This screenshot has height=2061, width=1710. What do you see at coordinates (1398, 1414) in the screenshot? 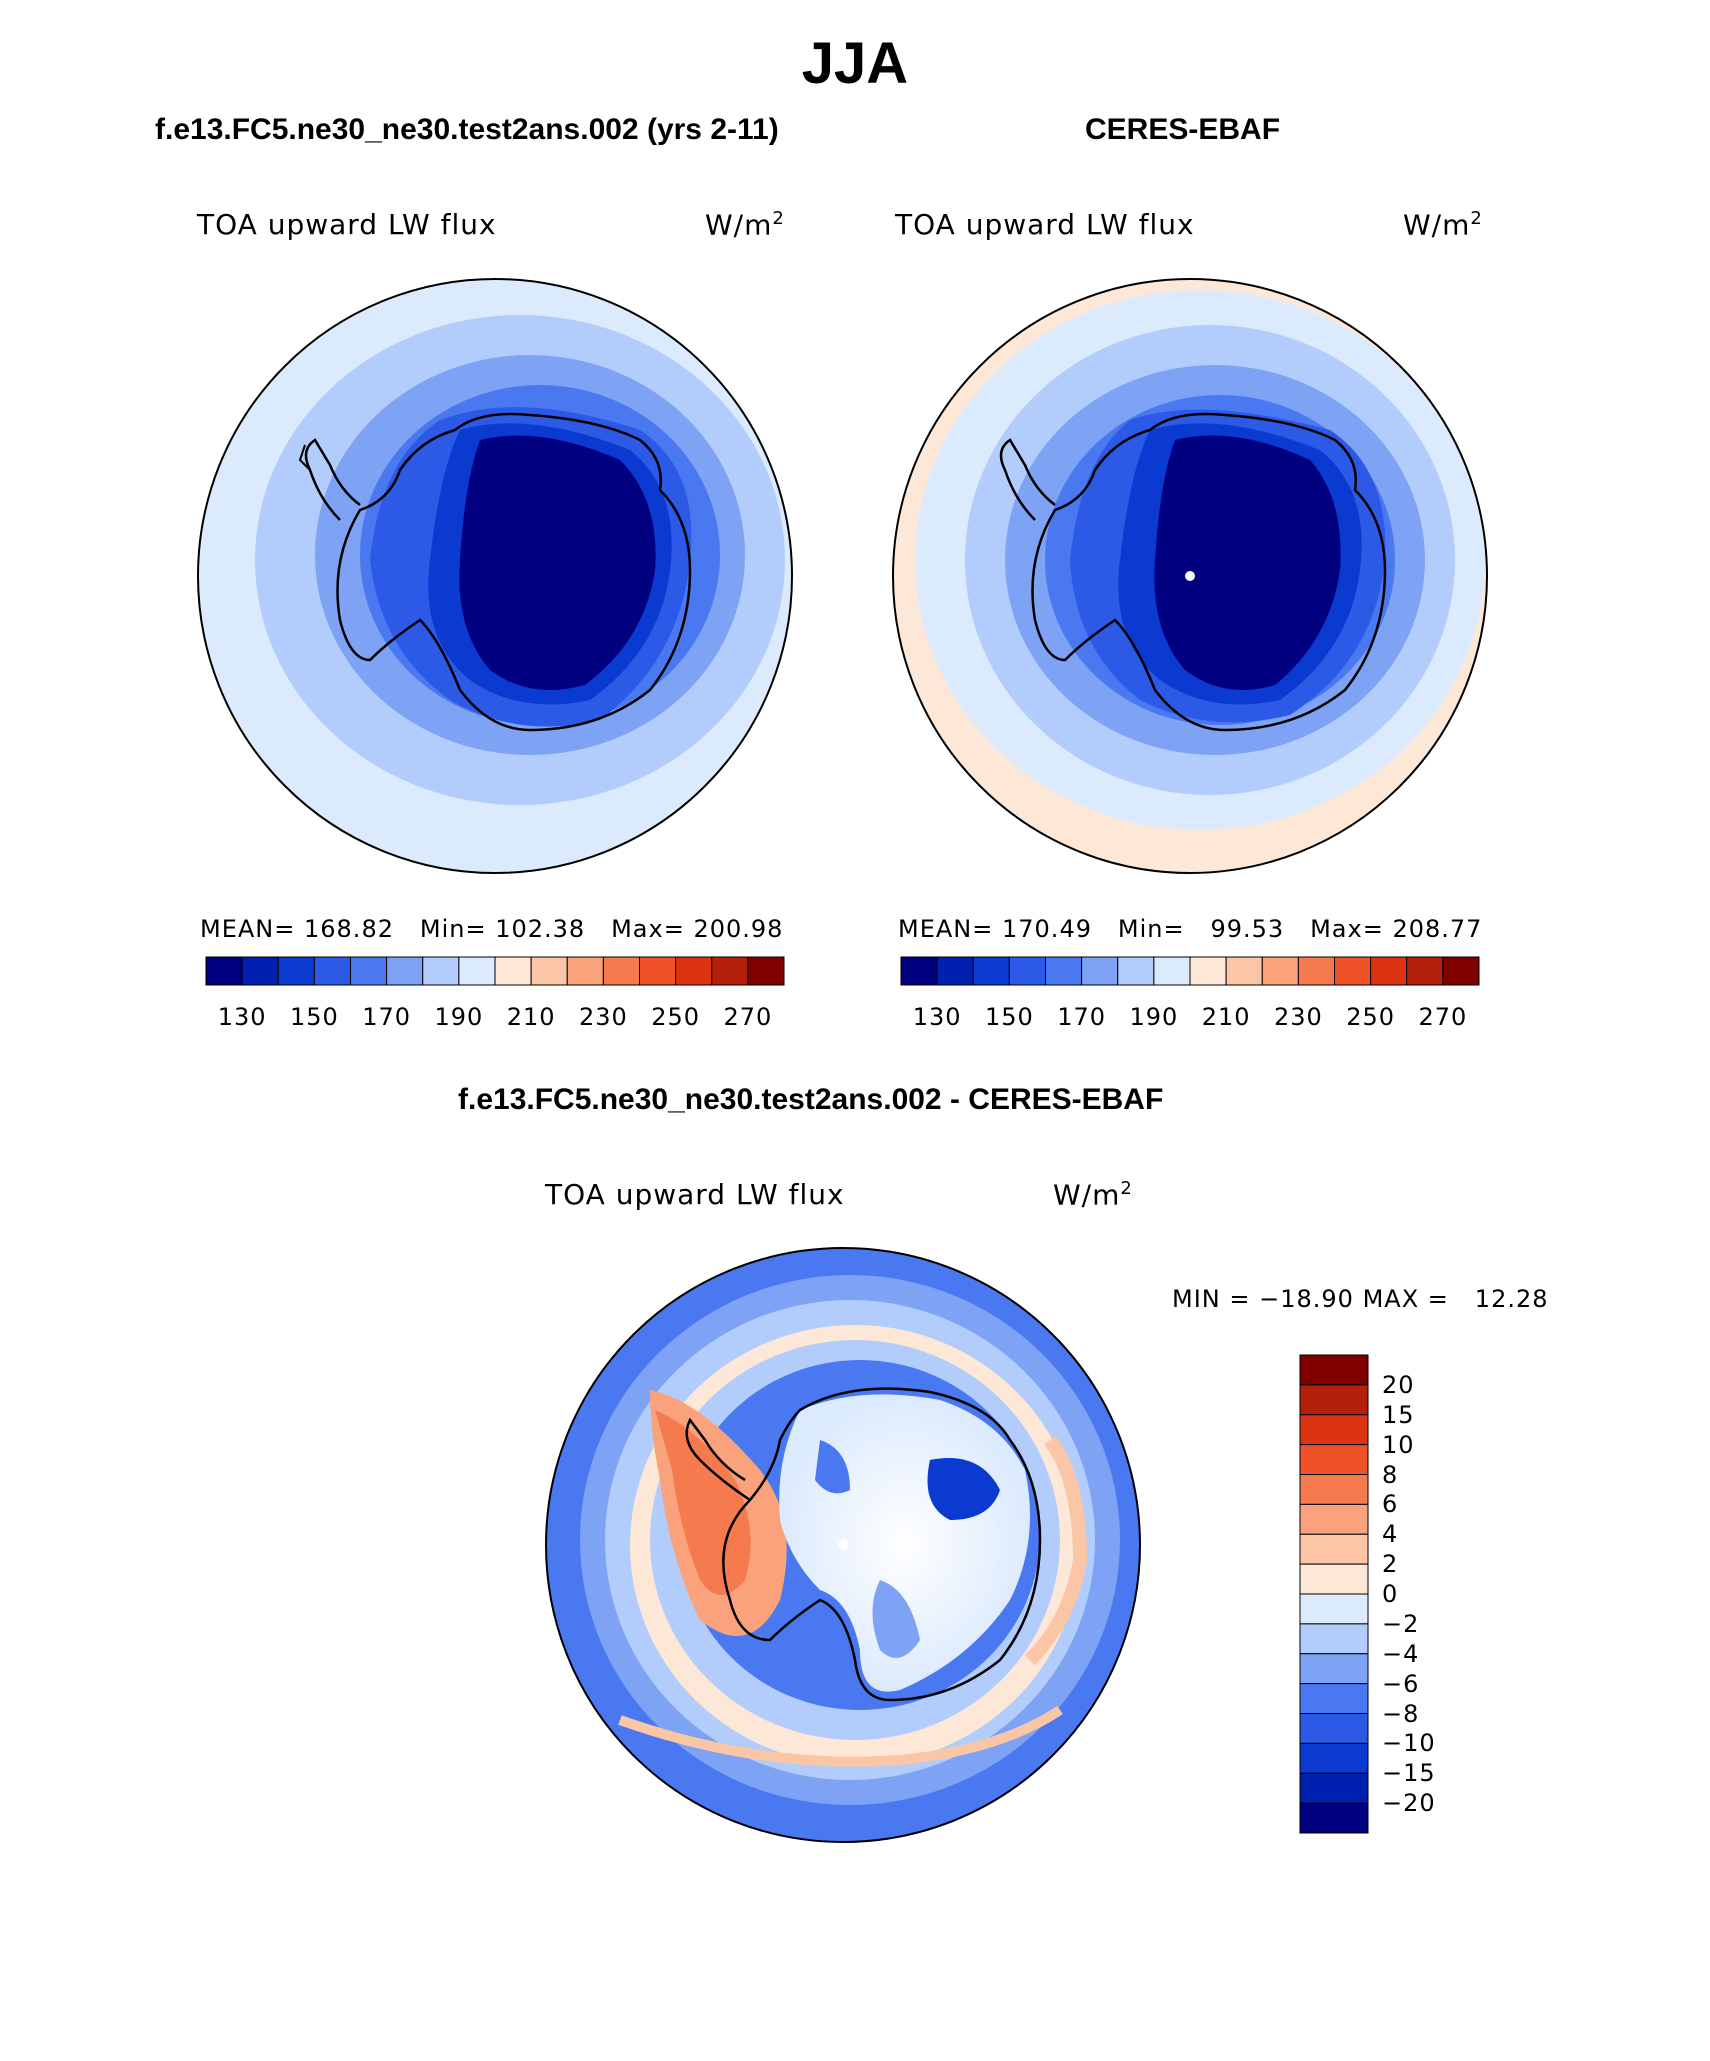
I see `diff-tick-label: 15` at bounding box center [1398, 1414].